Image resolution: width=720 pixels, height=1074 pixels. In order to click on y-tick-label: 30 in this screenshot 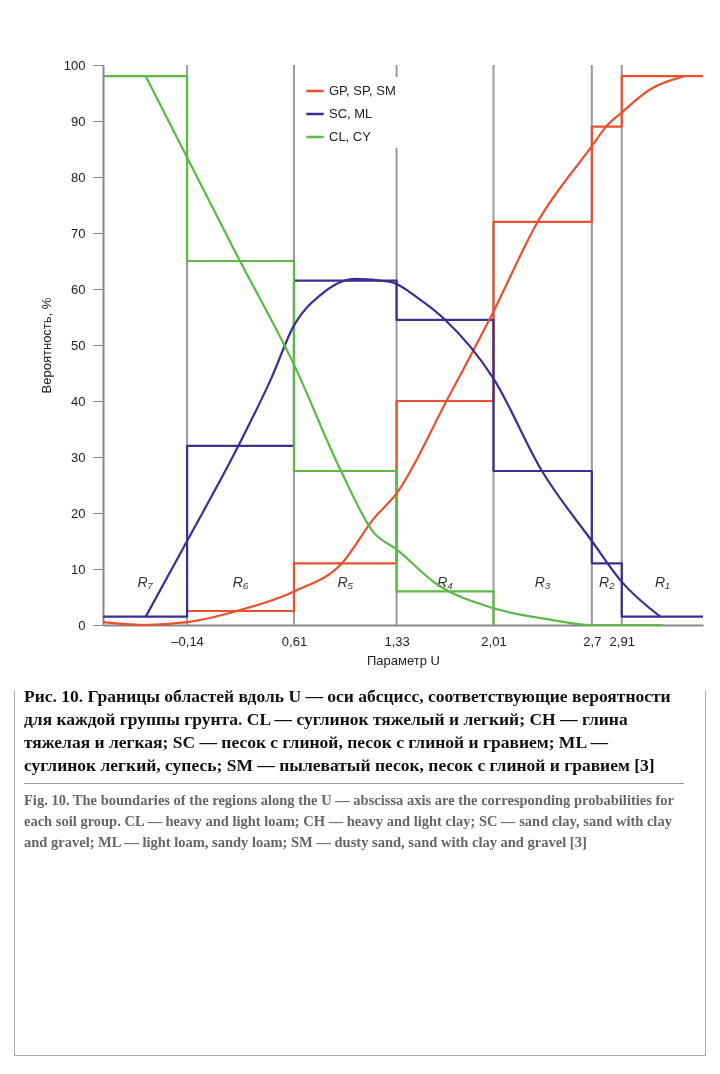, I will do `click(78, 457)`.